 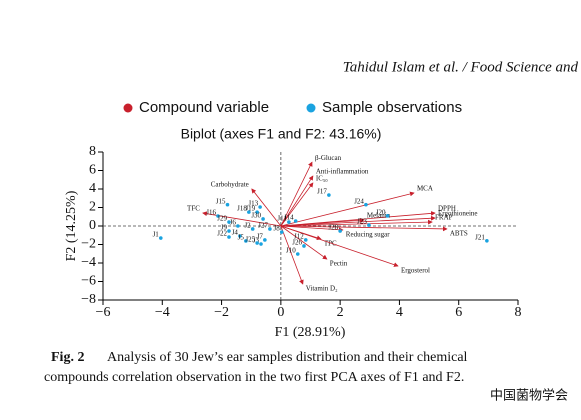 What do you see at coordinates (277, 229) in the screenshot?
I see `sample-label: J8` at bounding box center [277, 229].